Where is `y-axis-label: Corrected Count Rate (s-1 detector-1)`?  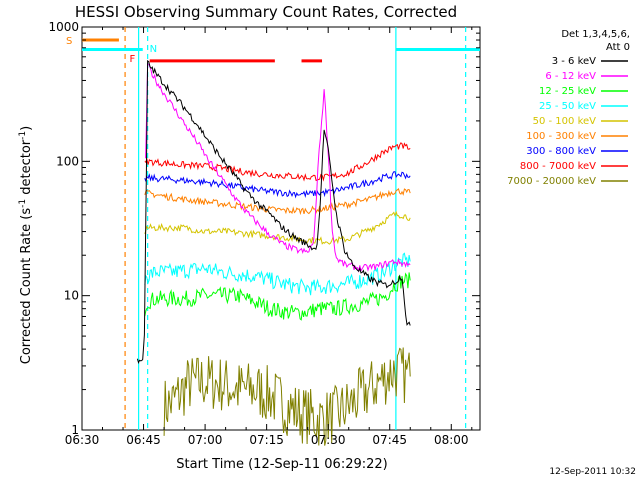 y-axis-label: Corrected Count Rate (s-1 detector-1) is located at coordinates (26, 245).